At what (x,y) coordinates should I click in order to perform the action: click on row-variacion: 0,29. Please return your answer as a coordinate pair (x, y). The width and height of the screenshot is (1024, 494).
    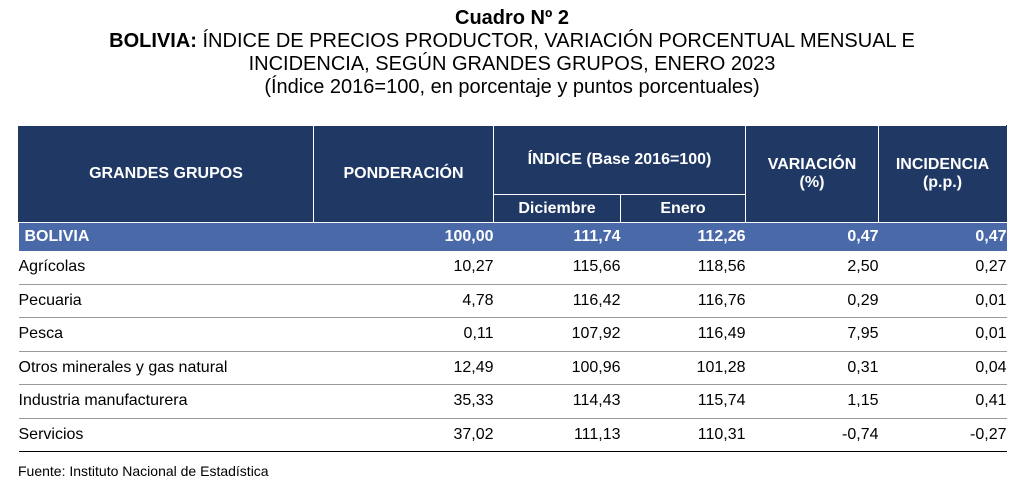
    Looking at the image, I should click on (812, 301).